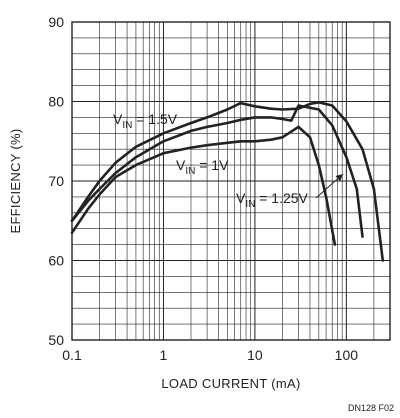 This screenshot has height=418, width=400. Describe the element at coordinates (347, 355) in the screenshot. I see `x-tick-label: 100` at that location.